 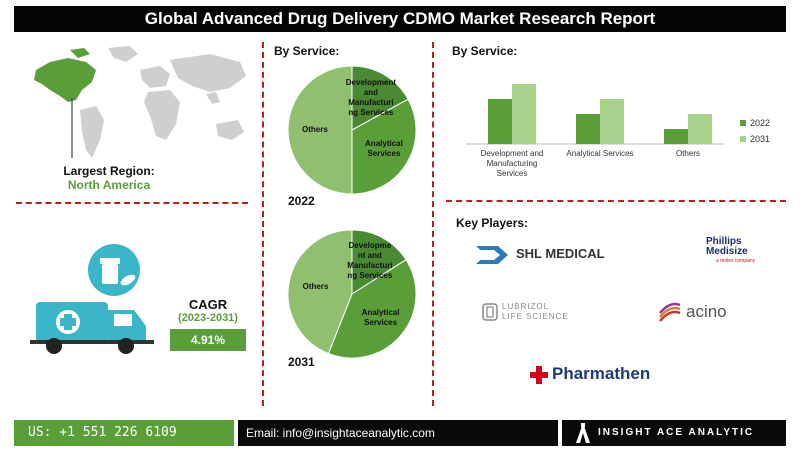 I want to click on bar-category-label: Services, so click(x=512, y=173).